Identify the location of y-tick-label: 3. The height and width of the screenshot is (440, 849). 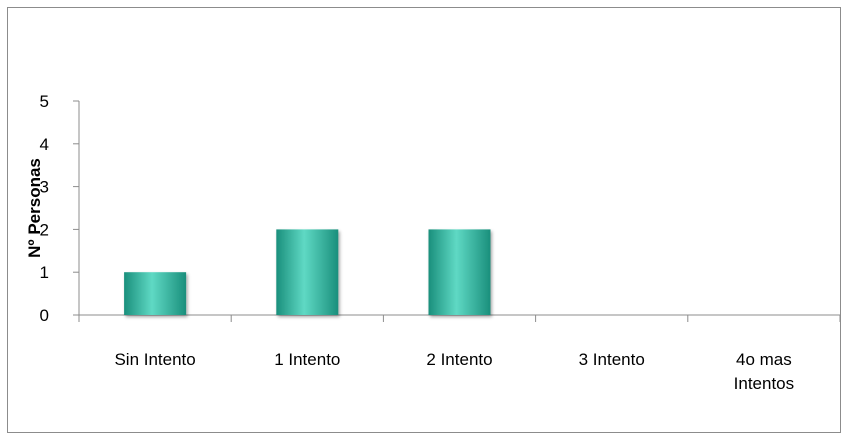
(44, 187).